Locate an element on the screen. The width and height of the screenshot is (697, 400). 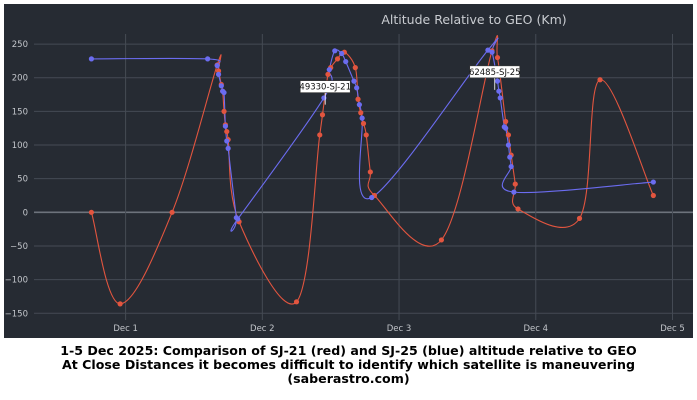
annotation-layer: 49330-SJ-21 62485-SJ-25 is located at coordinates (410, 85).